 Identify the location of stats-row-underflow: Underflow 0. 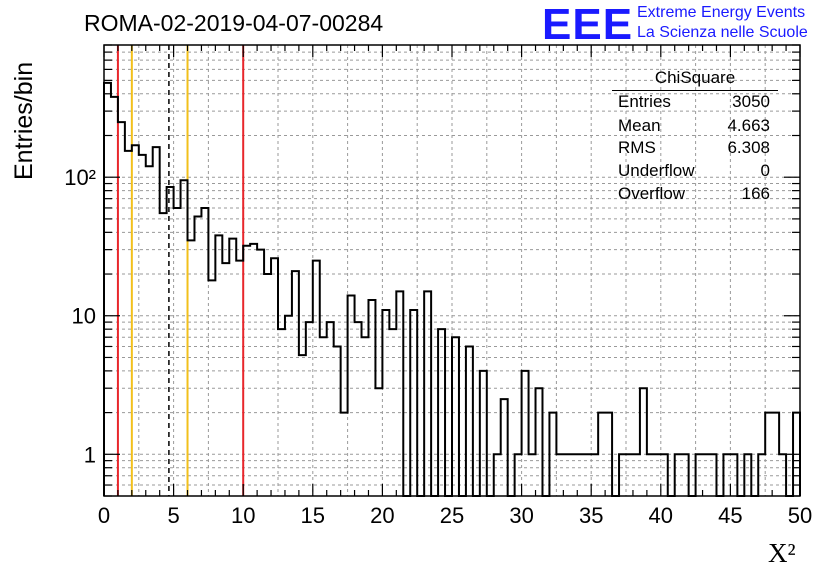
(694, 172).